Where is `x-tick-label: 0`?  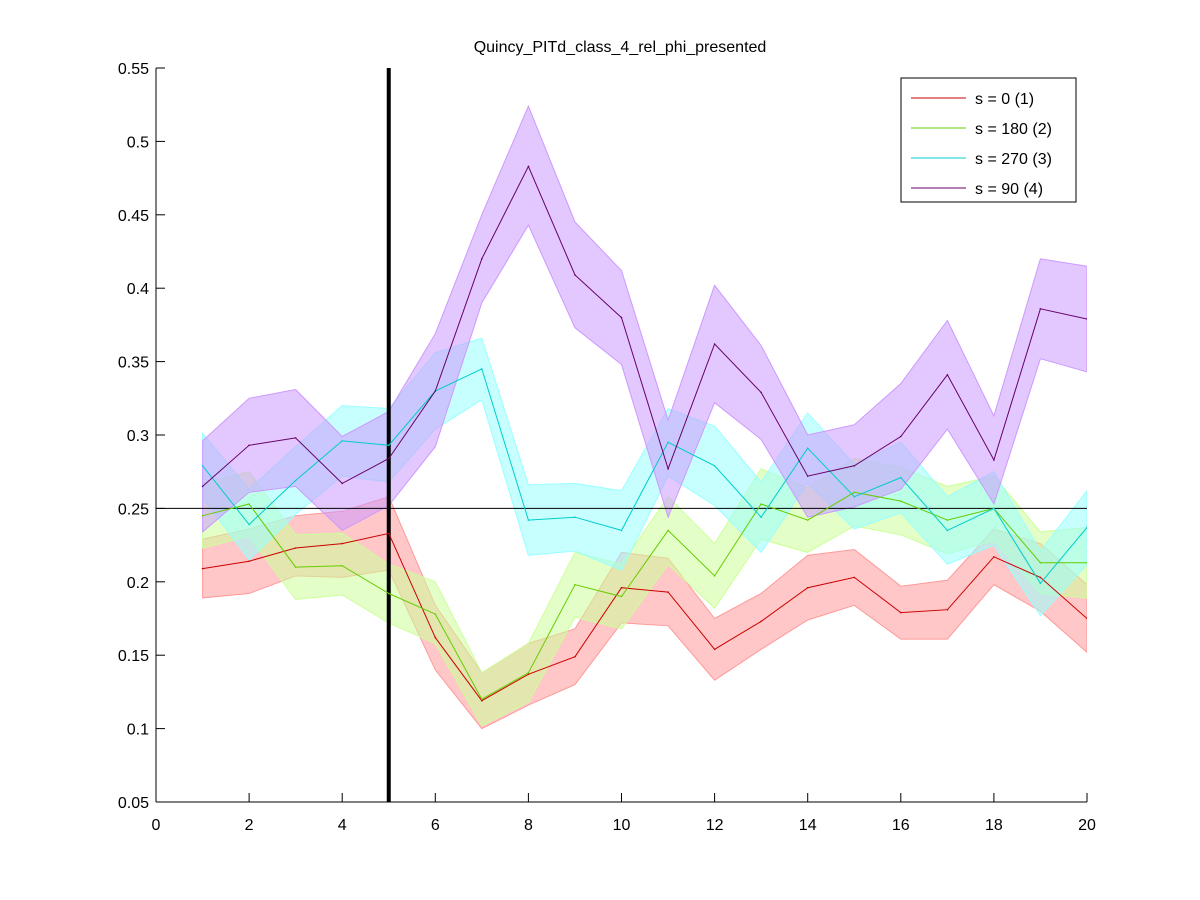 x-tick-label: 0 is located at coordinates (156, 825).